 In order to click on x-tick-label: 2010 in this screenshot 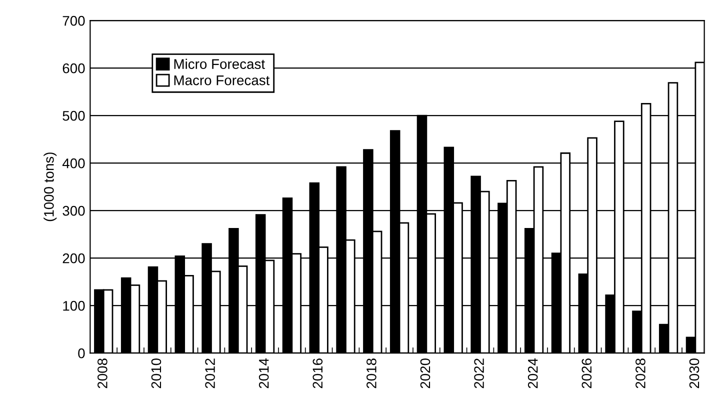, I will do `click(156, 373)`.